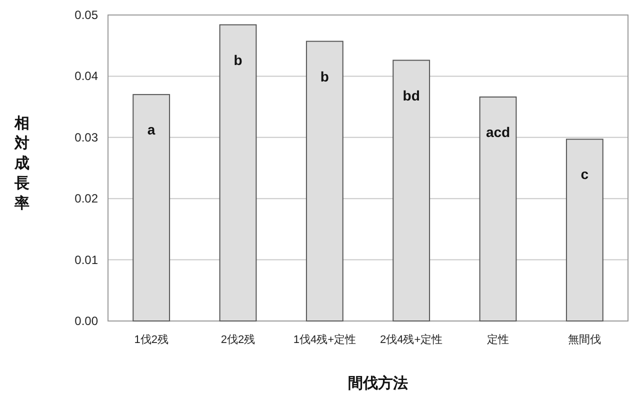 This screenshot has height=401, width=633. I want to click on annotation: bd, so click(411, 95).